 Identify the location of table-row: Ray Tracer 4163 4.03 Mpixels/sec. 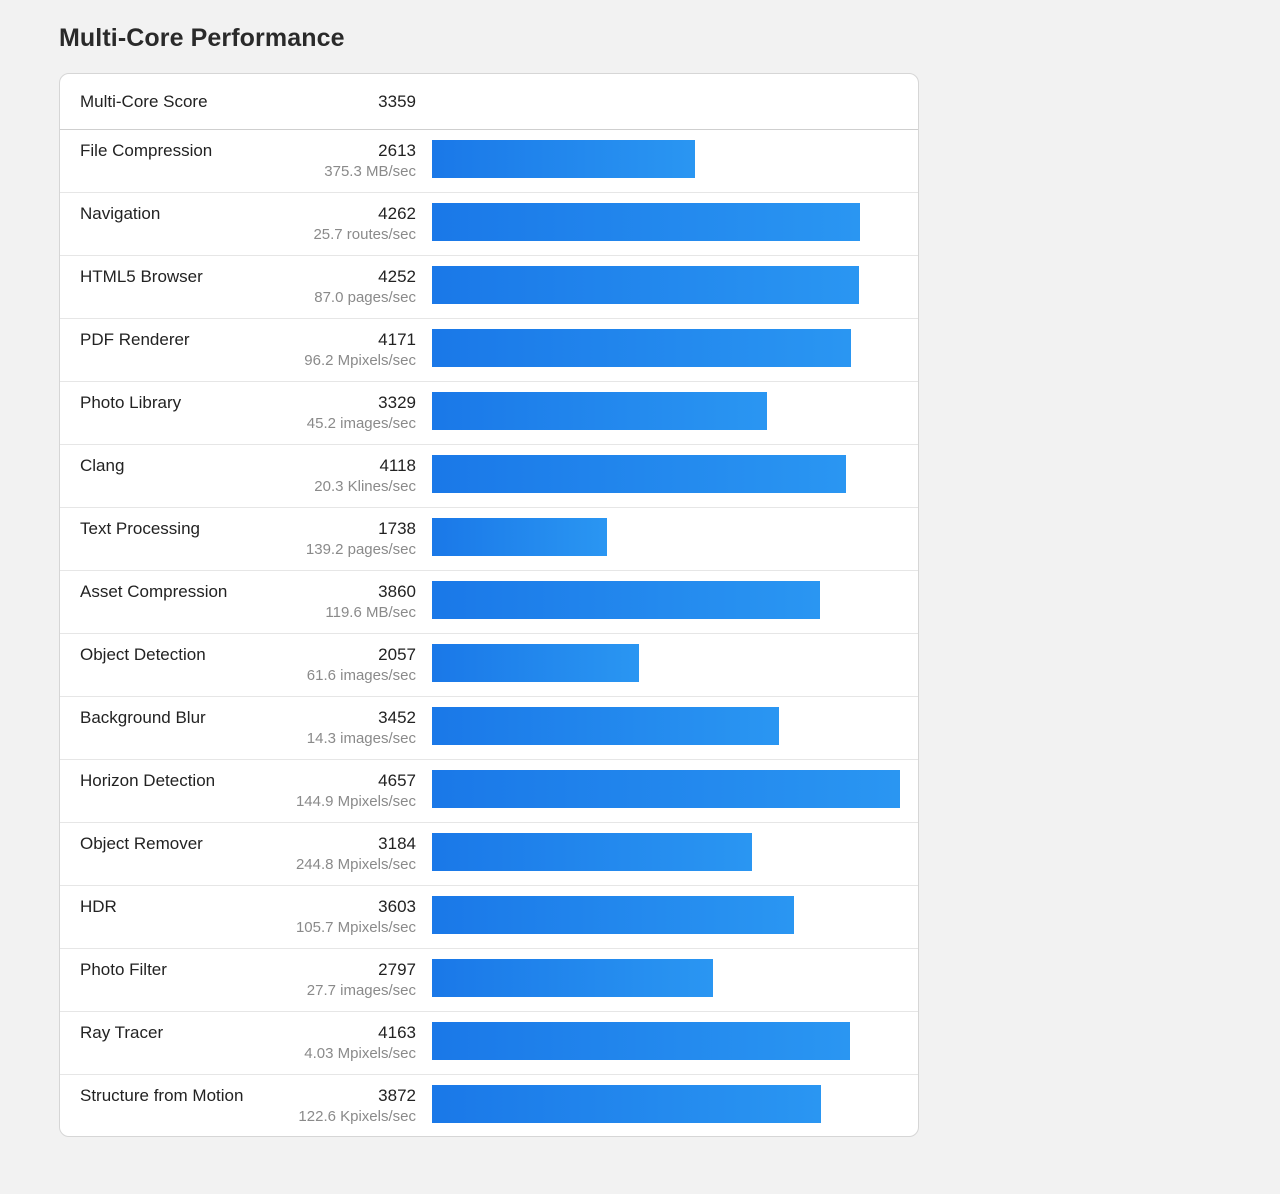
(489, 1043).